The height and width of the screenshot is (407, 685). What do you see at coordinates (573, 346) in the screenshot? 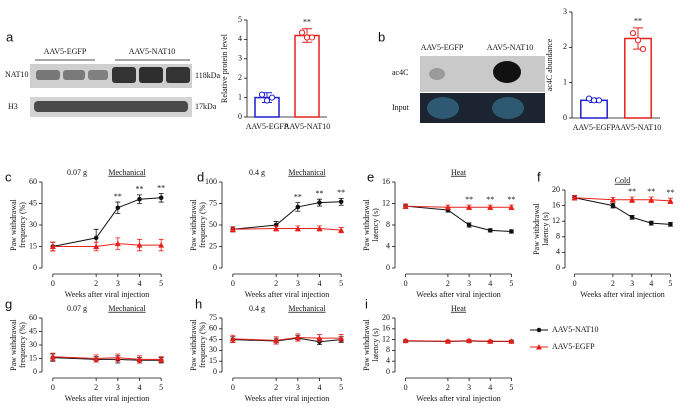
I see `legend-label: AAV5-EGFP` at bounding box center [573, 346].